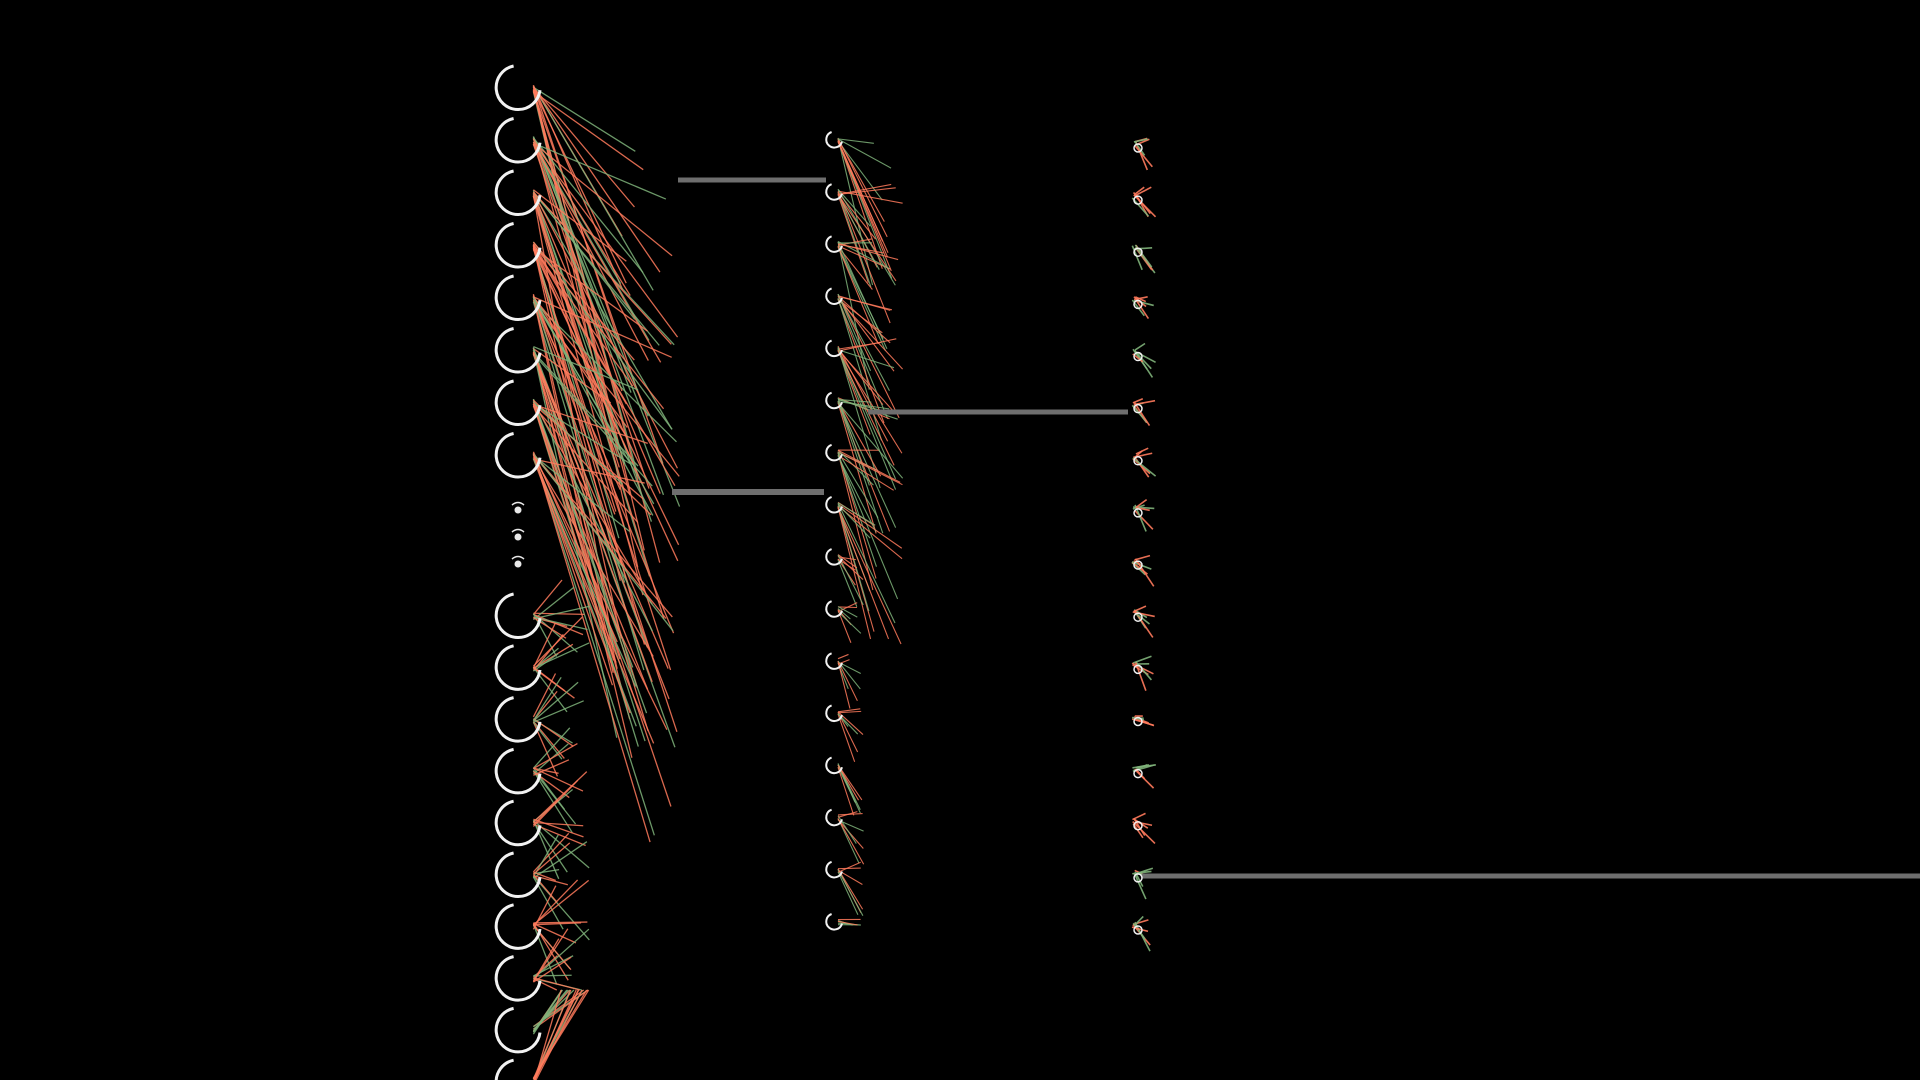  I want to click on ellipsis-marker, so click(518, 534).